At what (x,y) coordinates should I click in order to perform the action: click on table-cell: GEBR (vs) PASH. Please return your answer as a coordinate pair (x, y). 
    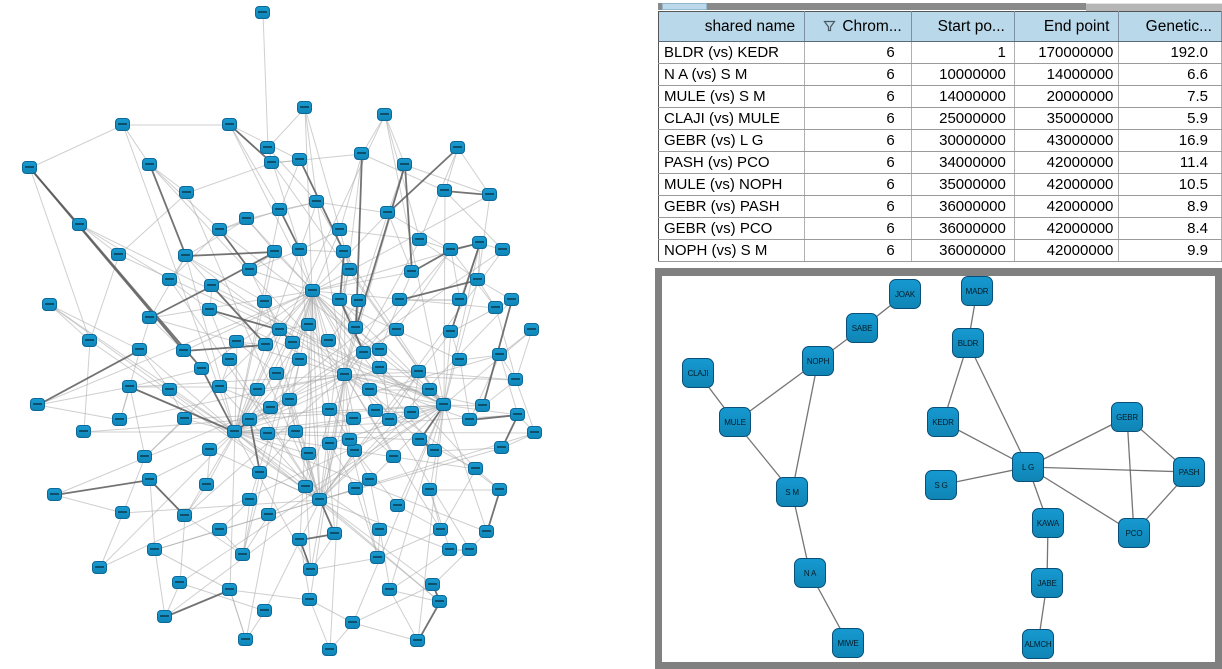
    Looking at the image, I should click on (732, 206).